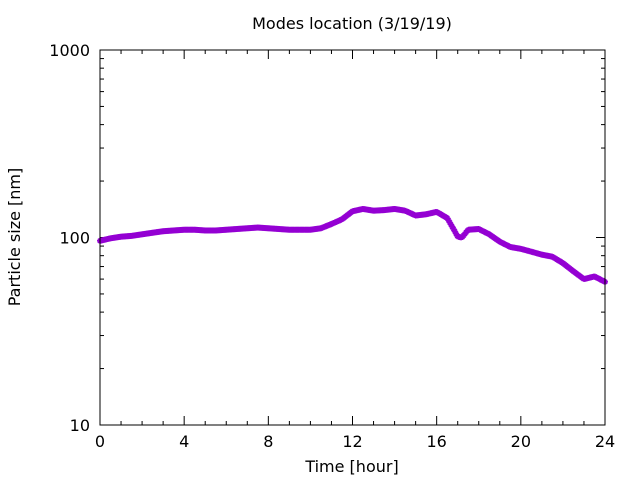 This screenshot has width=640, height=480. Describe the element at coordinates (351, 466) in the screenshot. I see `x-axis-label: Time [hour]` at that location.